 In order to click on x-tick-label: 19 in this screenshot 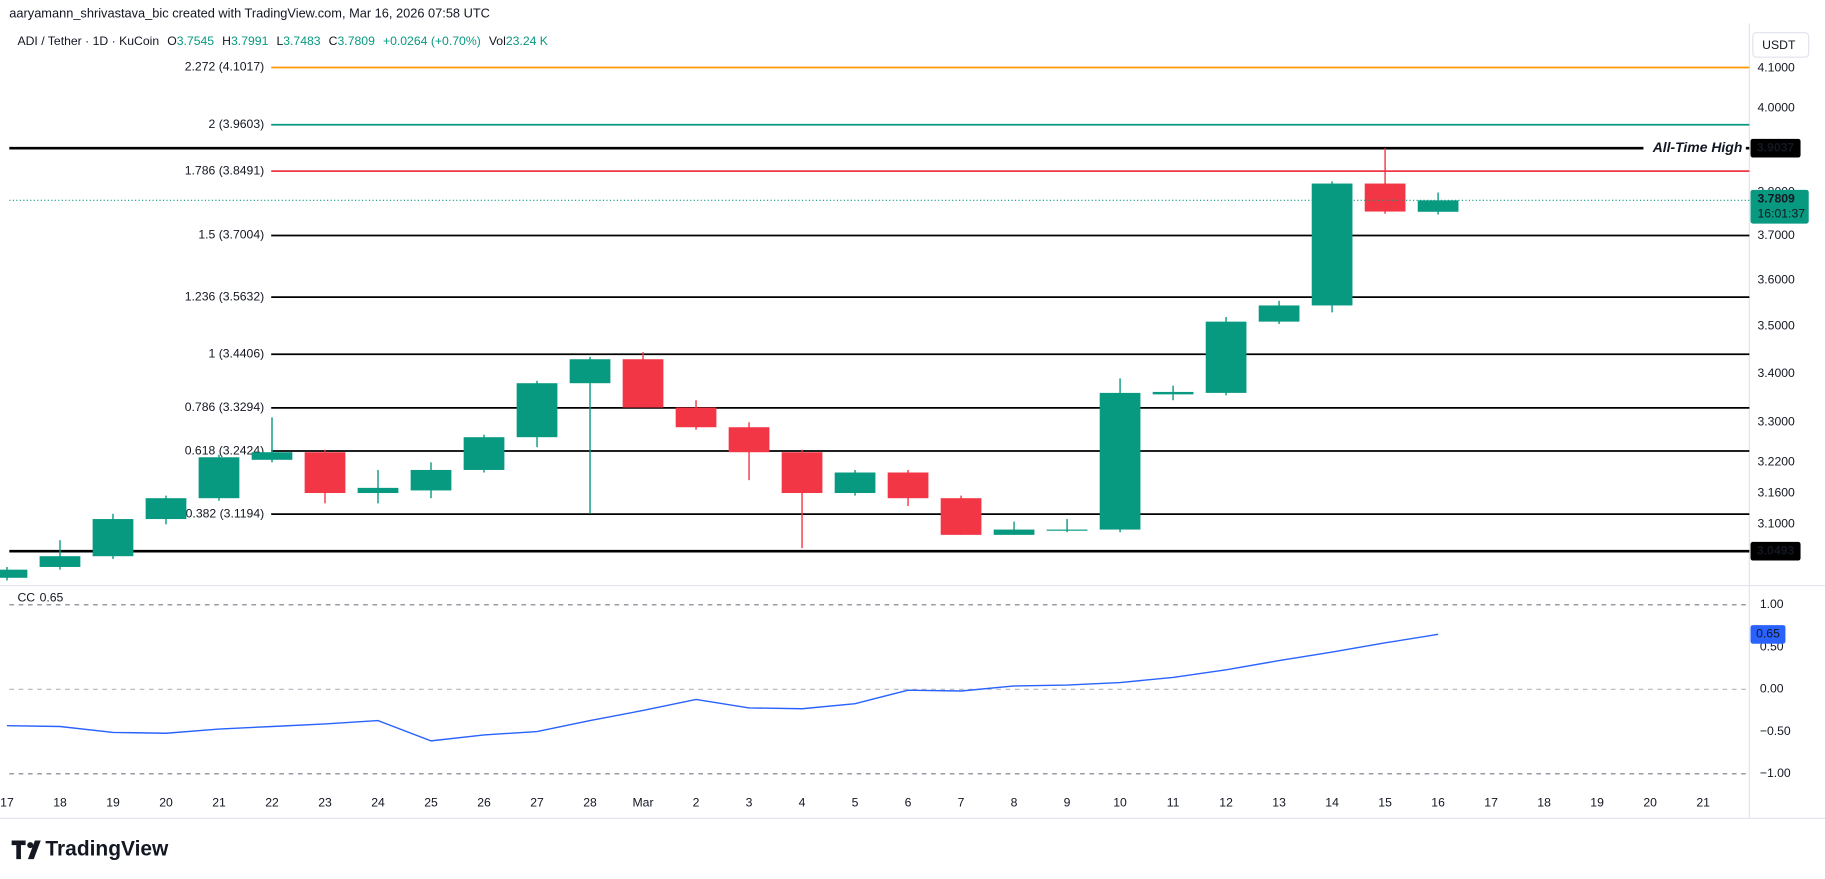, I will do `click(1597, 802)`.